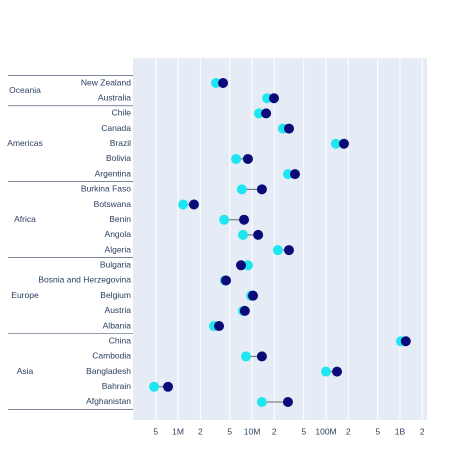 The image size is (474, 474). I want to click on y-tick-label: Bulgaria, so click(115, 265).